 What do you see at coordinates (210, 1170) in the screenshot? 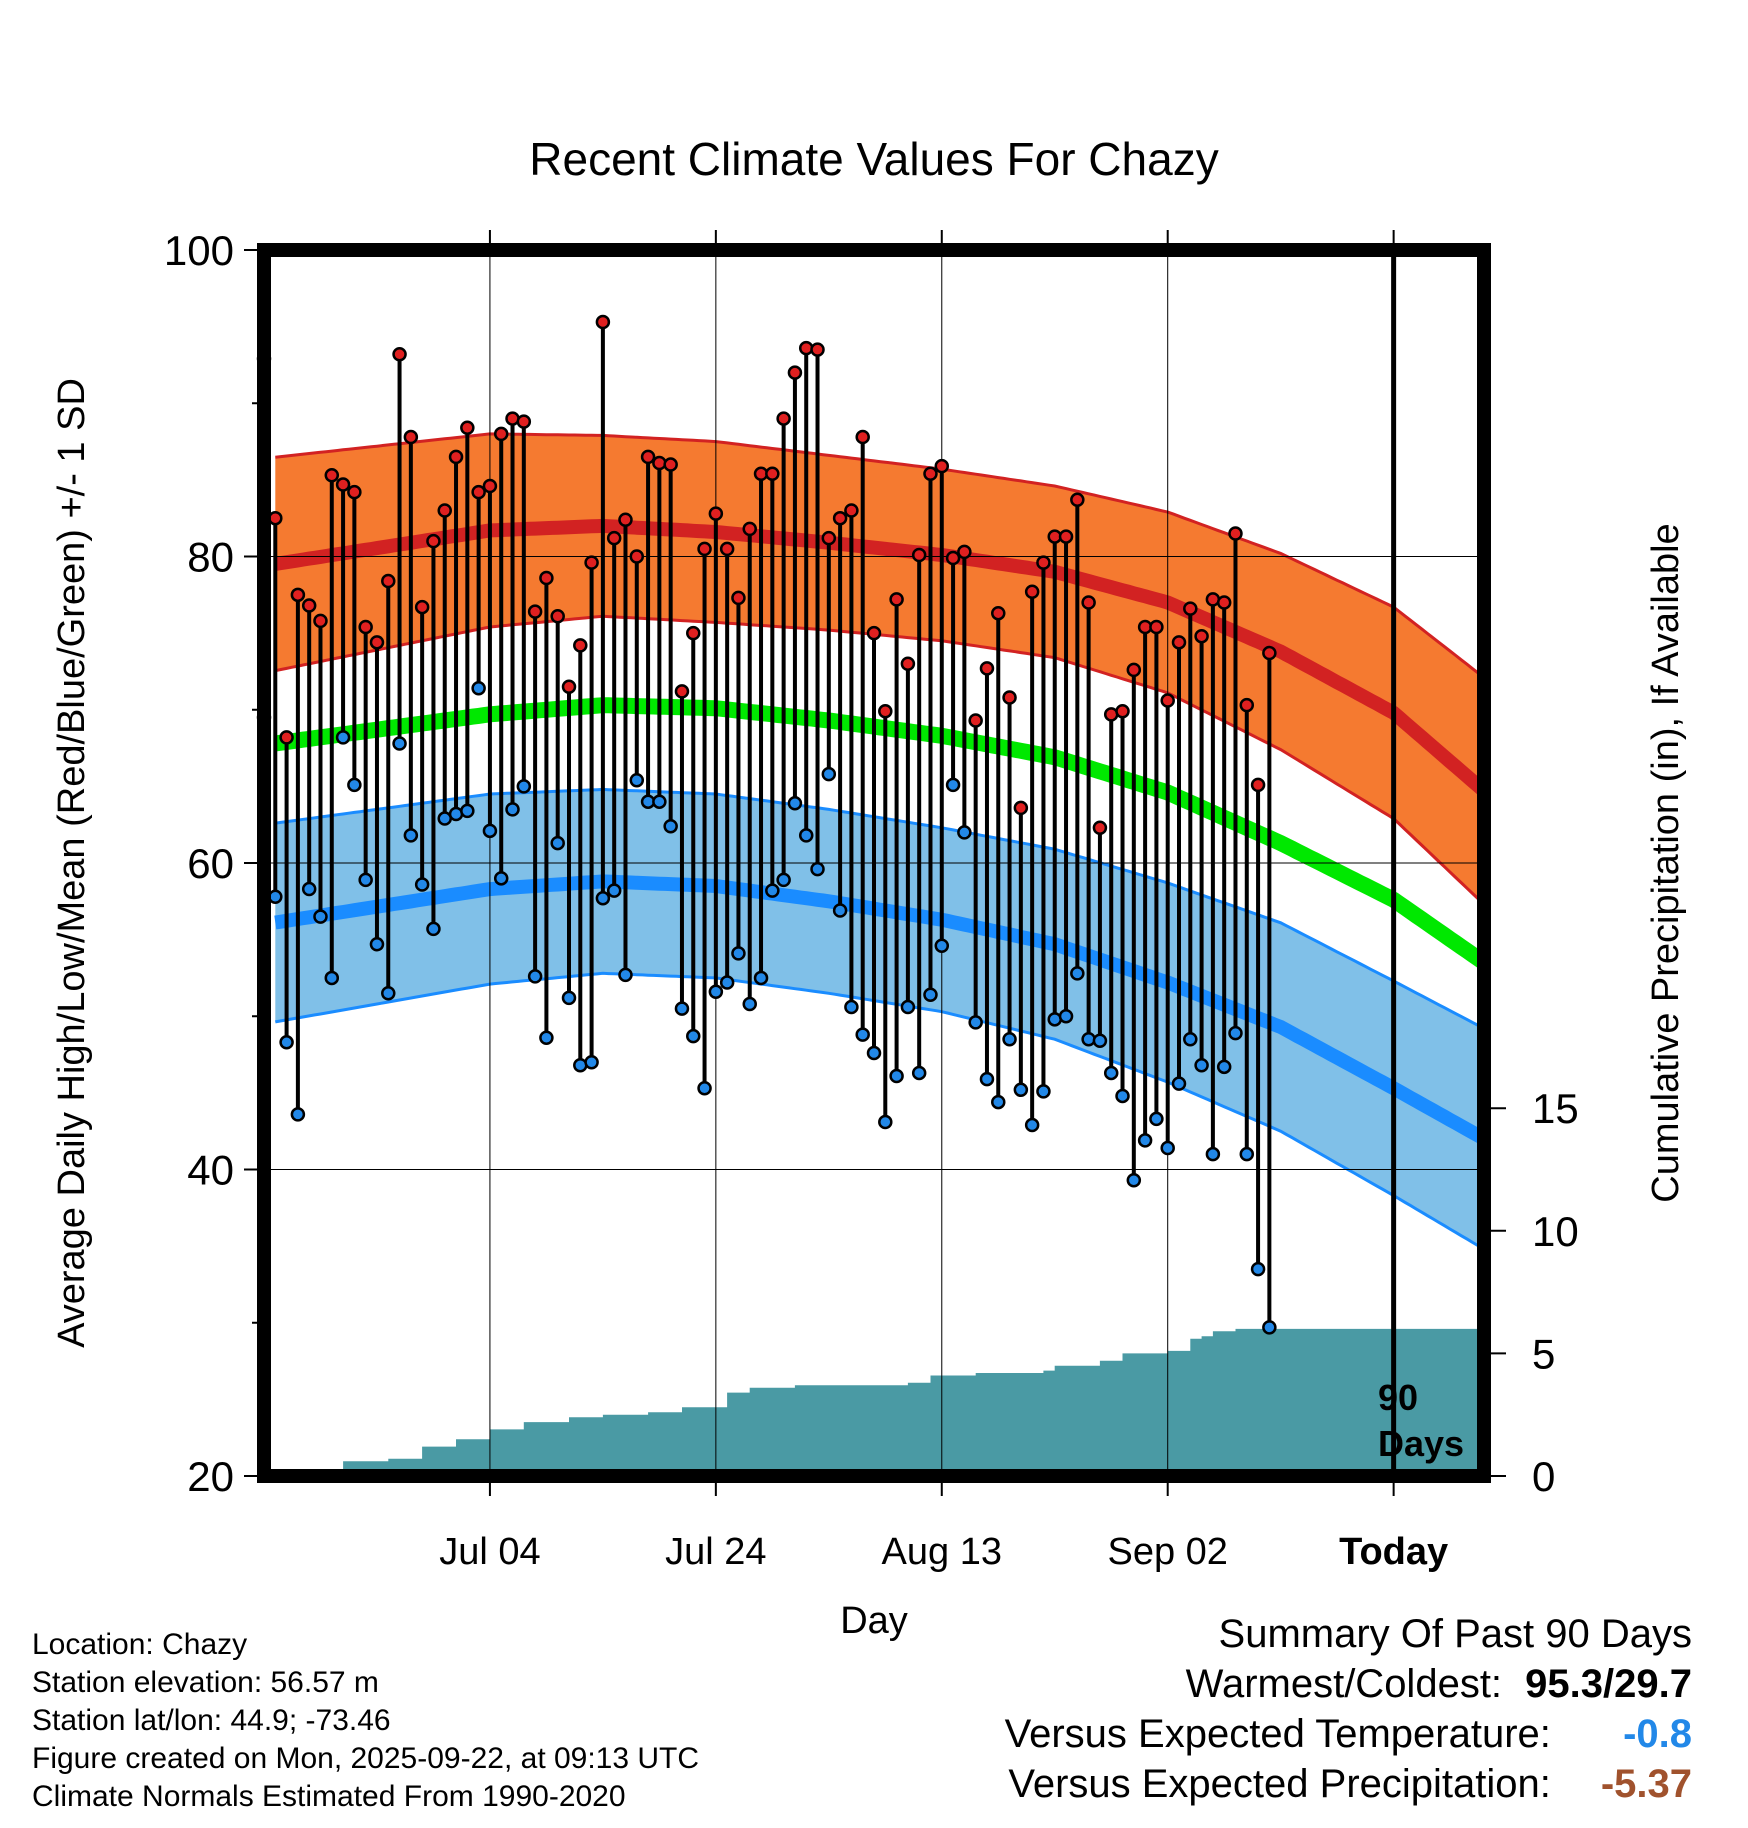
I see `y-tick-label: 40` at bounding box center [210, 1170].